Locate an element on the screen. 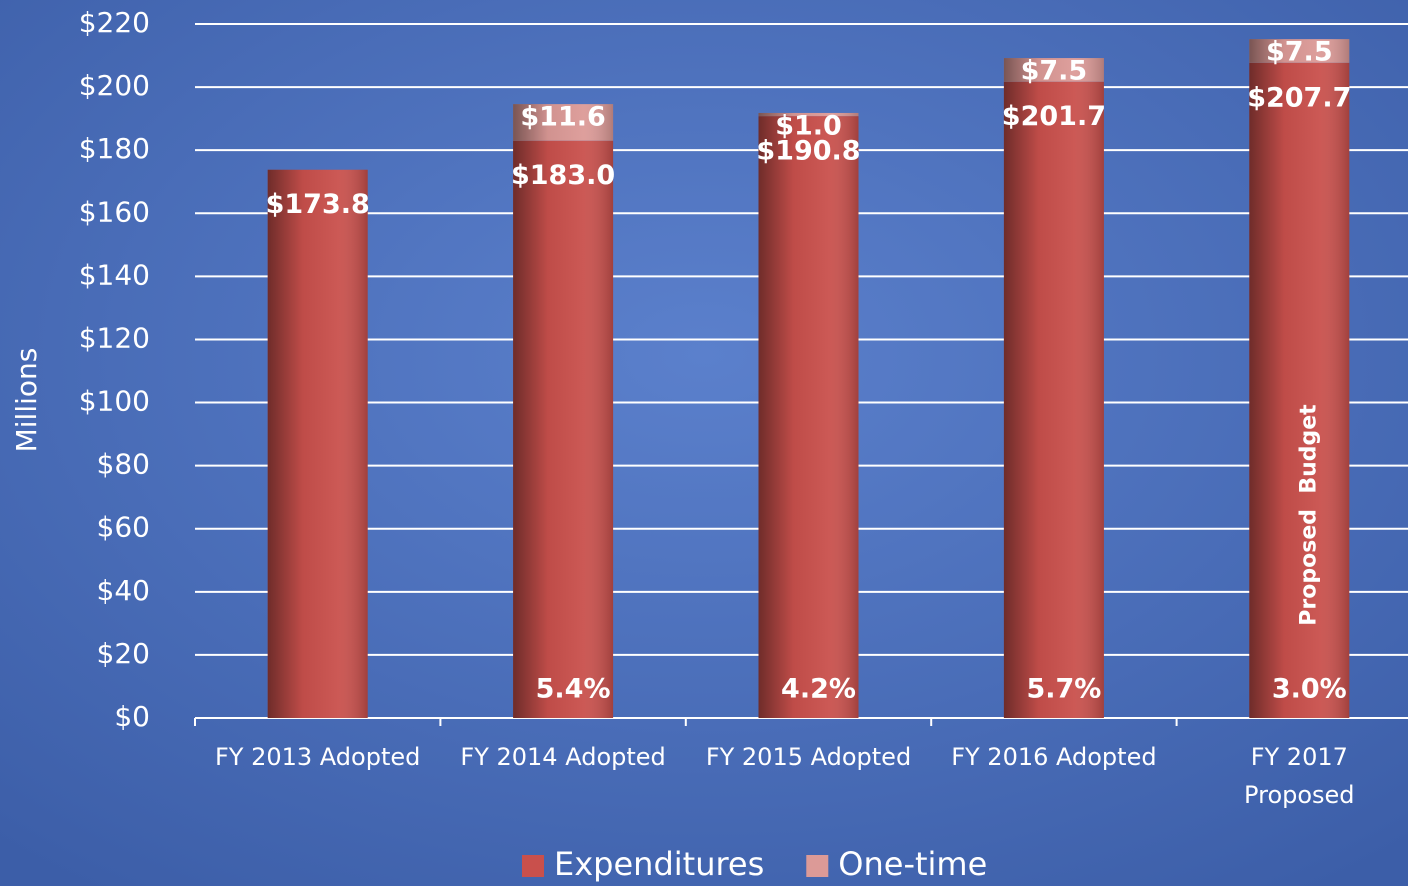 The height and width of the screenshot is (886, 1408). y-tick-label: $120 is located at coordinates (114, 337).